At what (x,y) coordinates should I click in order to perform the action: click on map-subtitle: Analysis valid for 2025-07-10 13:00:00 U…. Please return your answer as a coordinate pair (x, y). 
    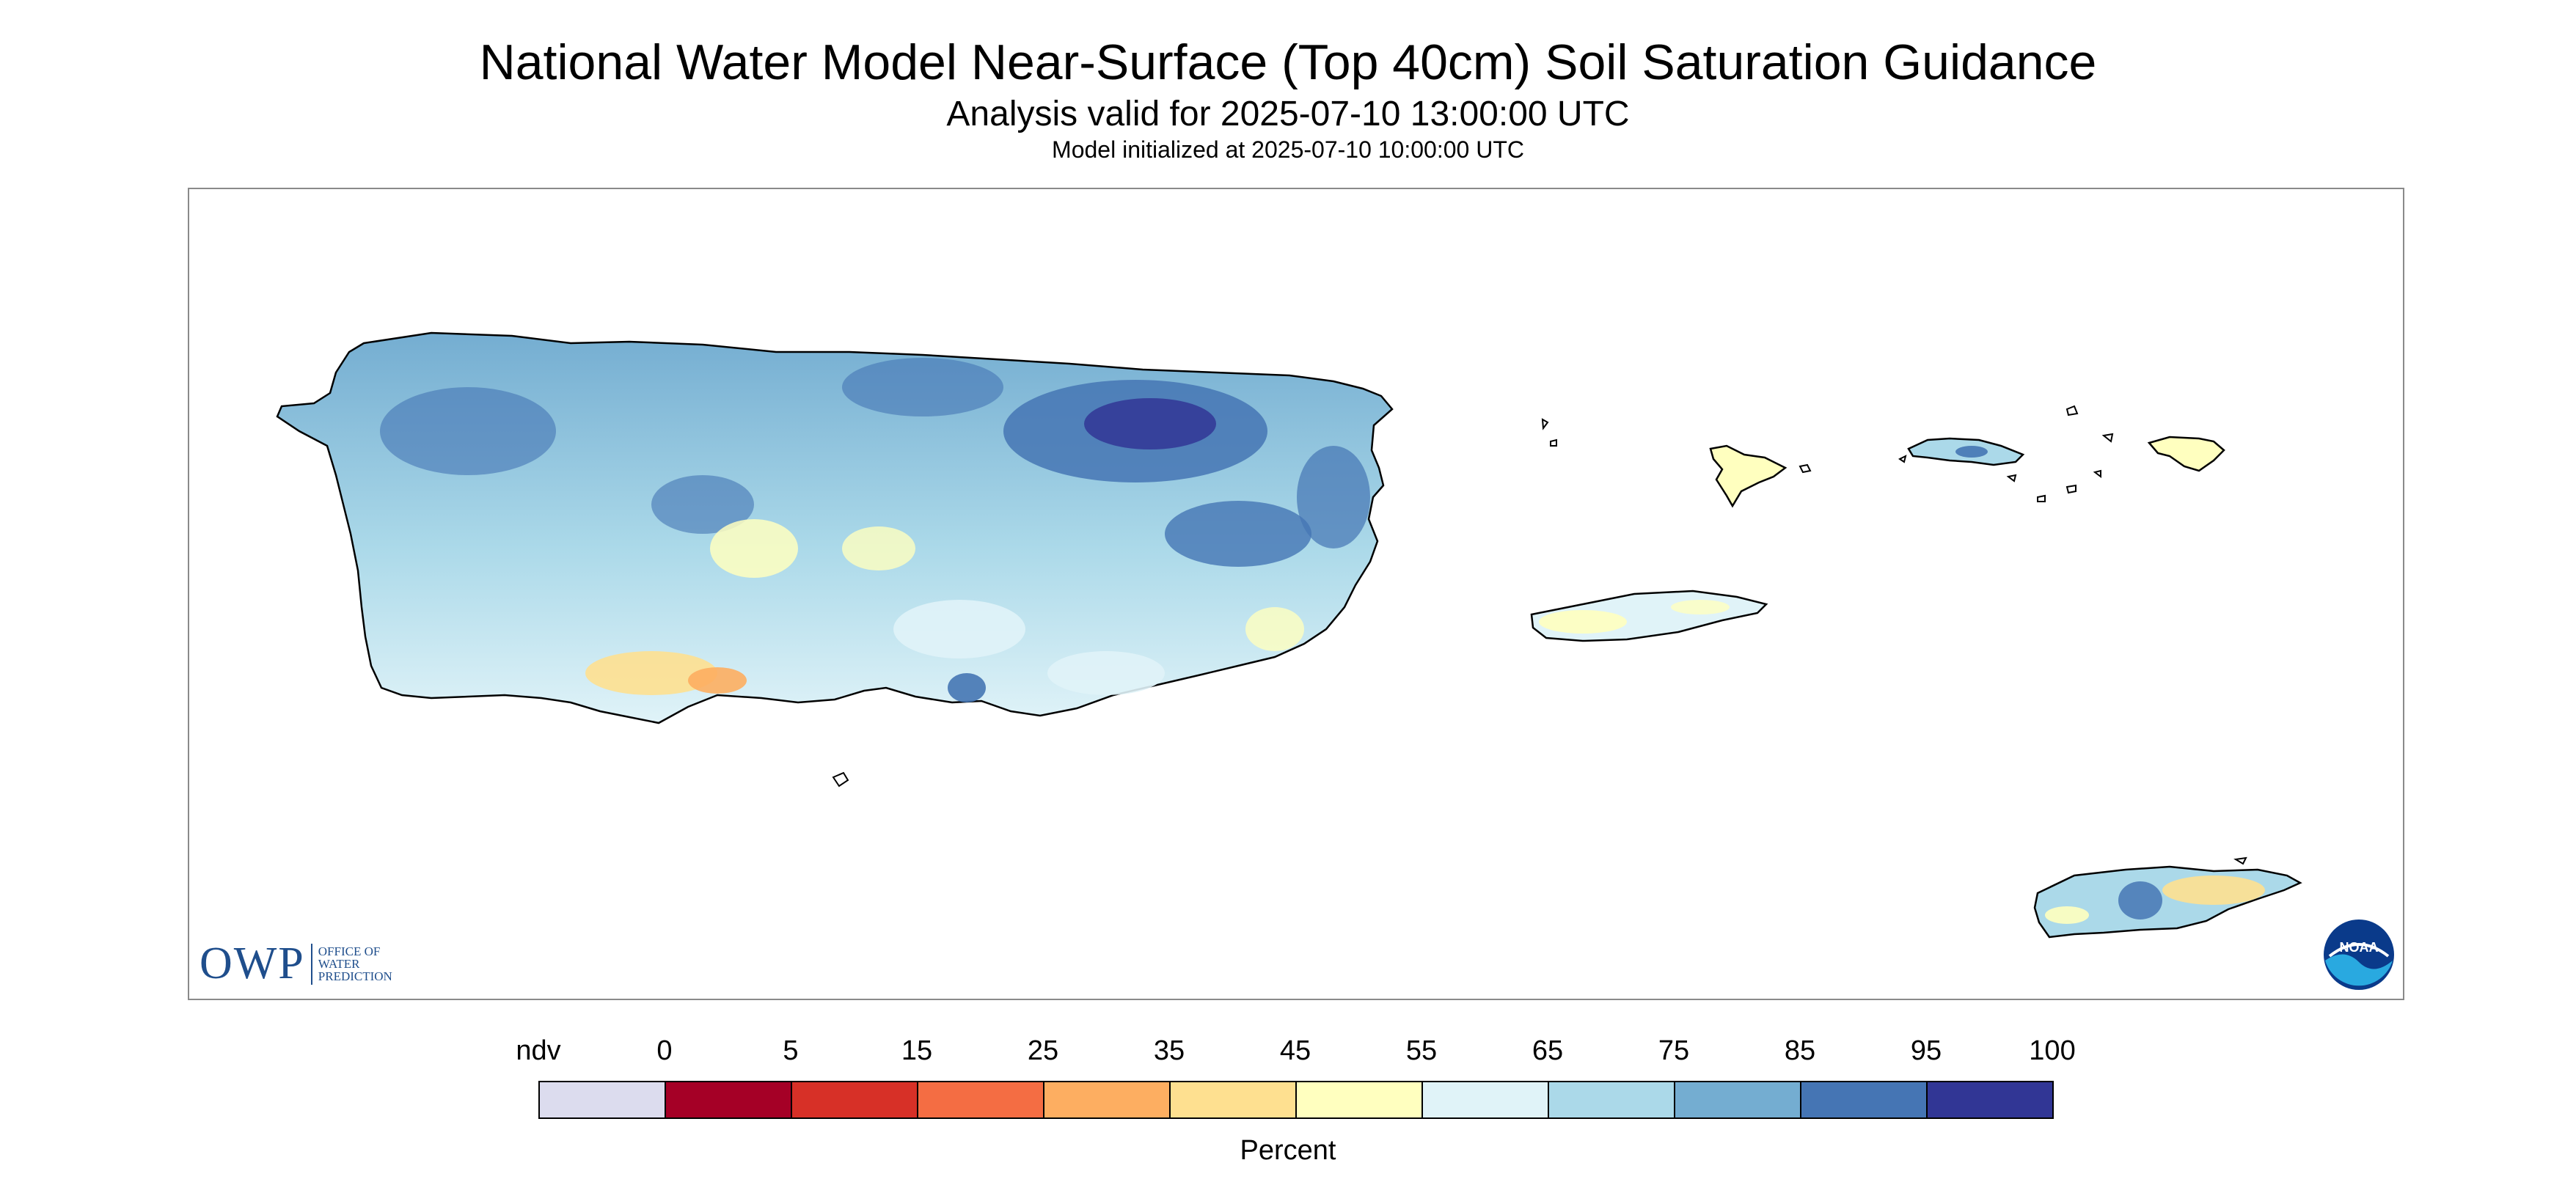
    Looking at the image, I should click on (1288, 114).